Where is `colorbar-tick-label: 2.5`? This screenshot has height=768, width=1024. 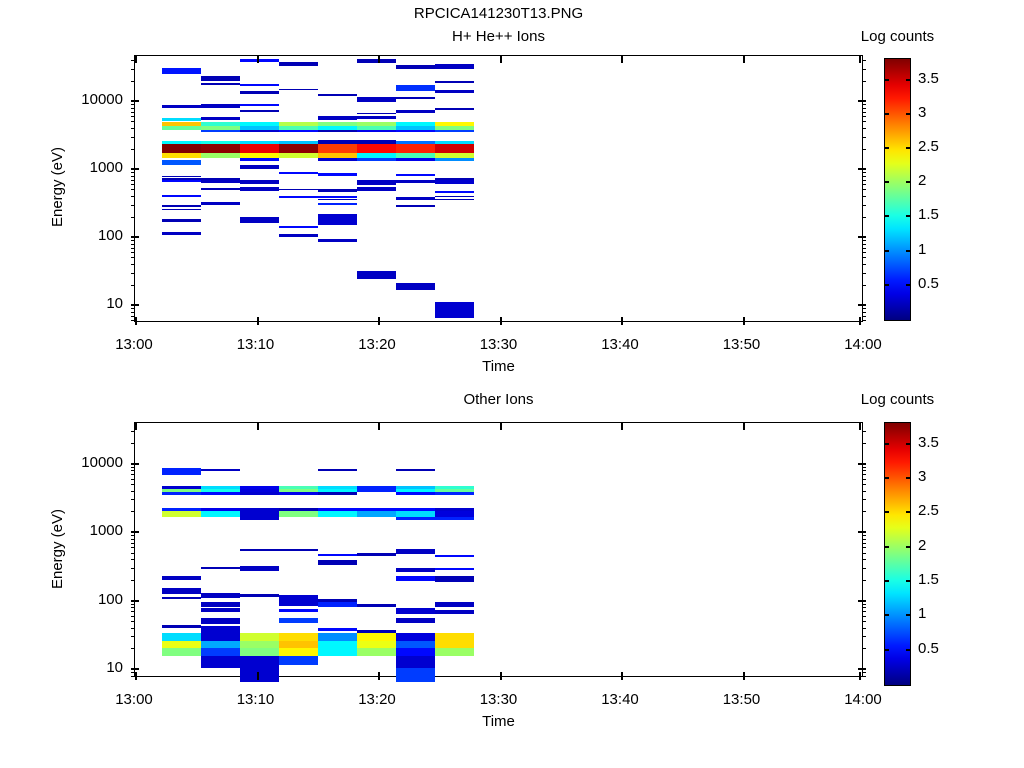
colorbar-tick-label: 2.5 is located at coordinates (928, 511).